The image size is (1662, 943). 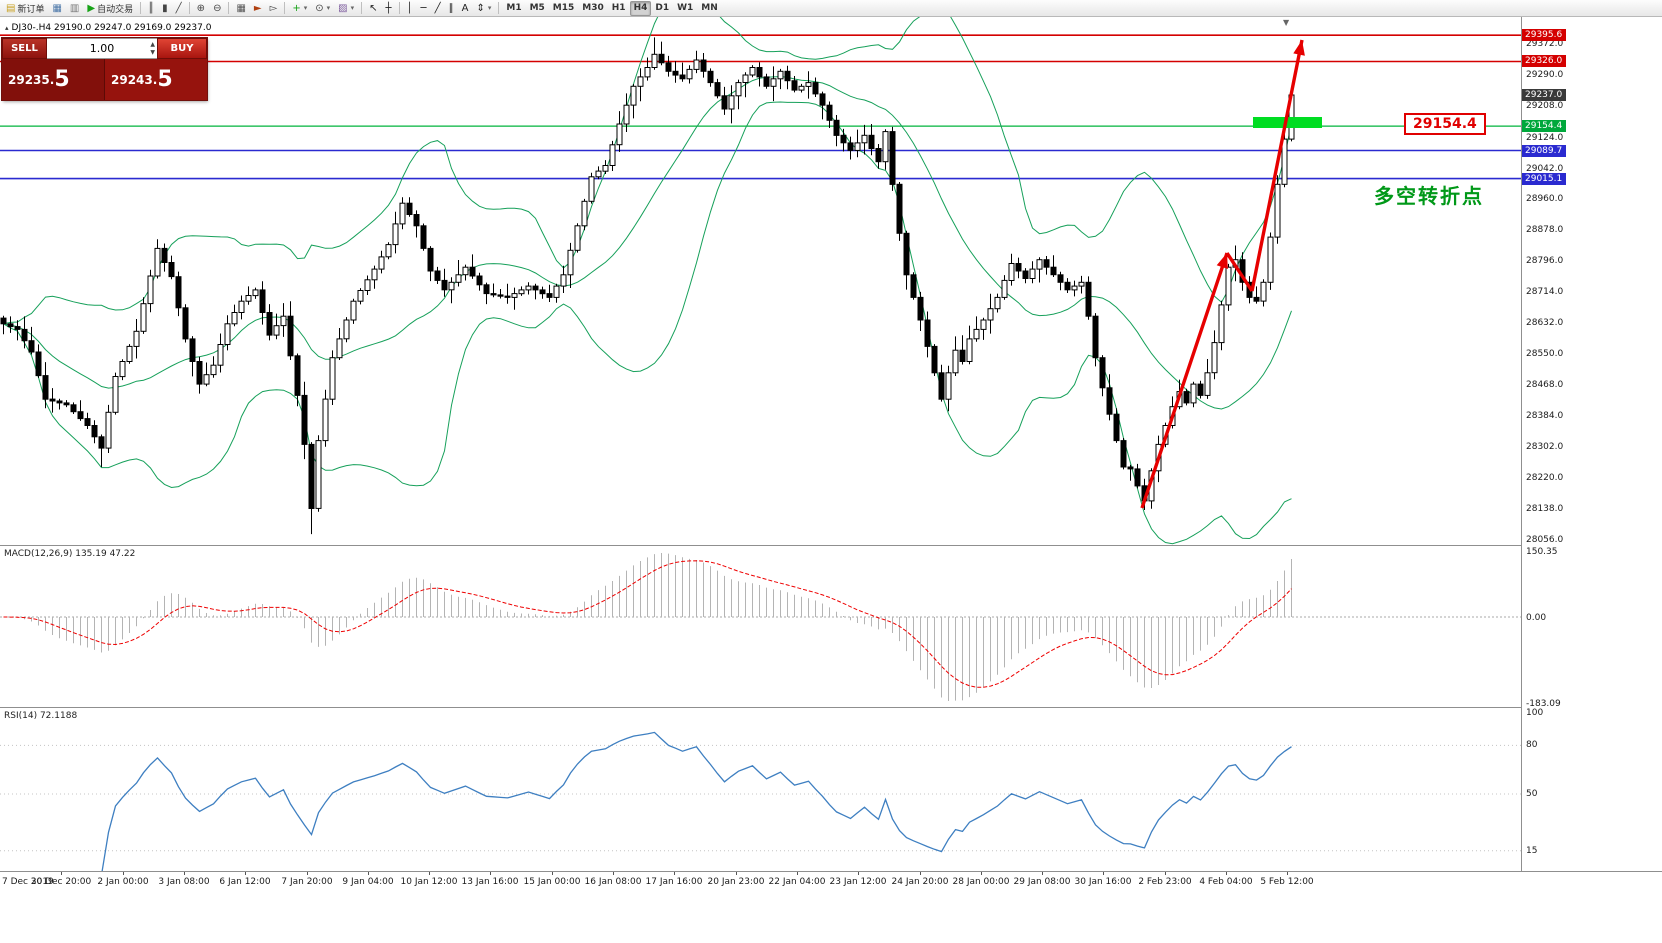 I want to click on rsi-label: RSI(14) 72.1188, so click(x=41, y=716).